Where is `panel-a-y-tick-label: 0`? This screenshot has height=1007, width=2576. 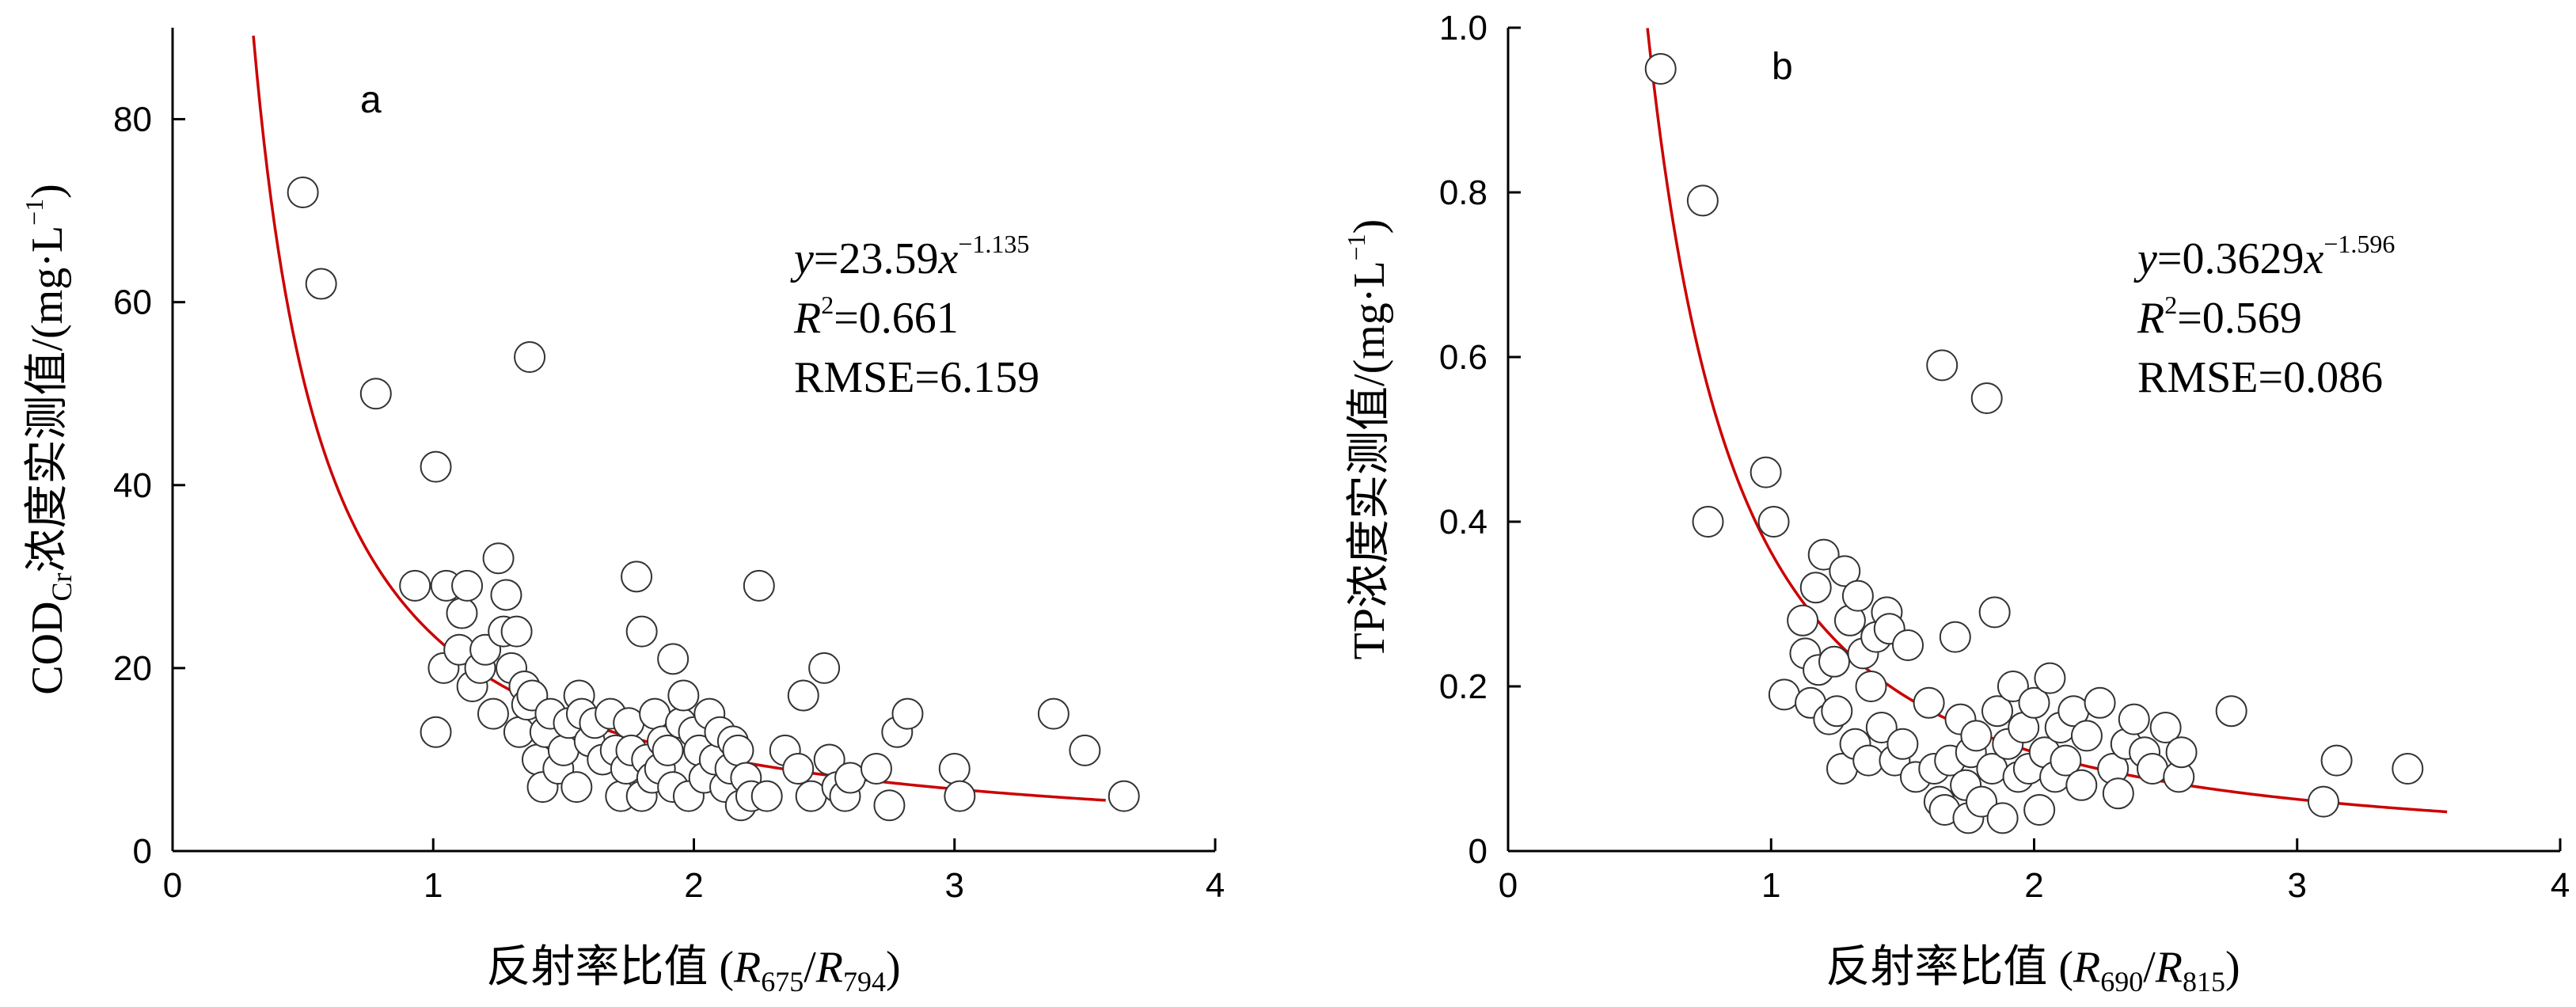
panel-a-y-tick-label: 0 is located at coordinates (142, 851).